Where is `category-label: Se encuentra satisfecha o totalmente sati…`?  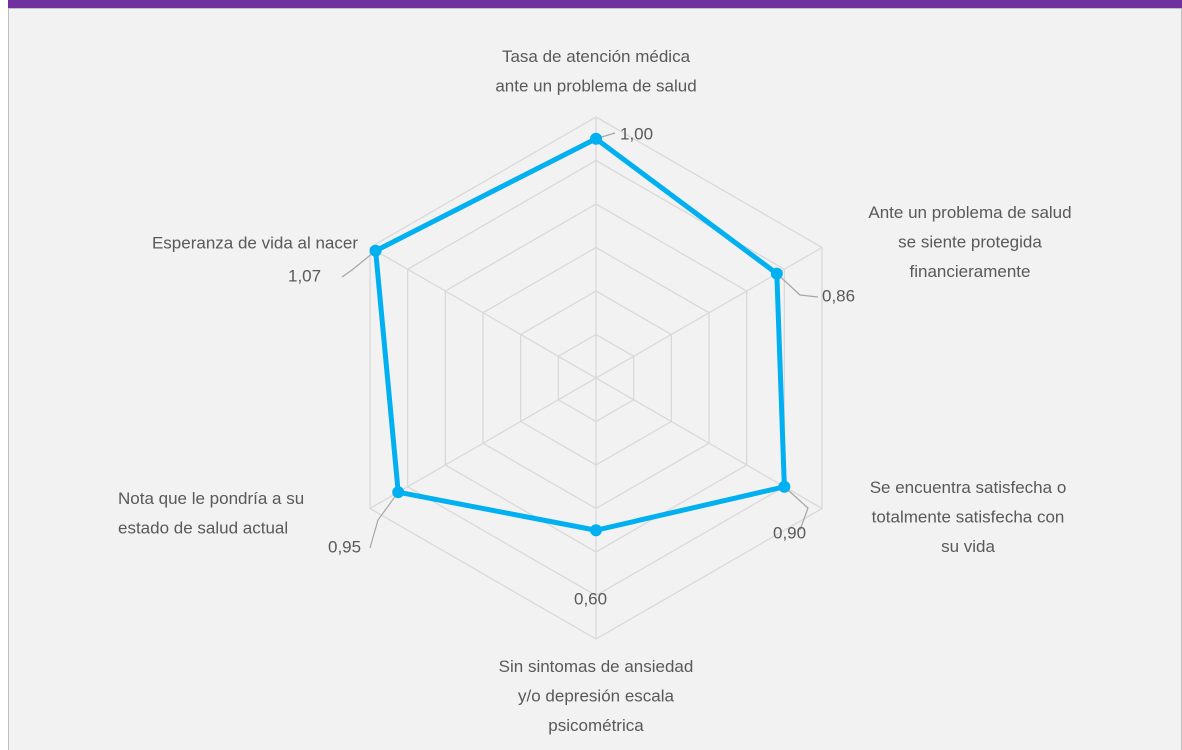
category-label: Se encuentra satisfecha o totalmente sati… is located at coordinates (968, 517).